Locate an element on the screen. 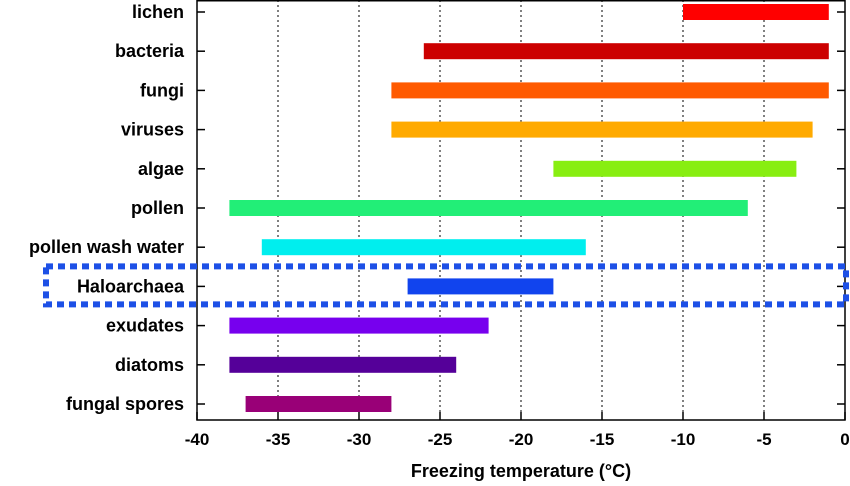 The height and width of the screenshot is (486, 850). category-label: algae is located at coordinates (161, 169).